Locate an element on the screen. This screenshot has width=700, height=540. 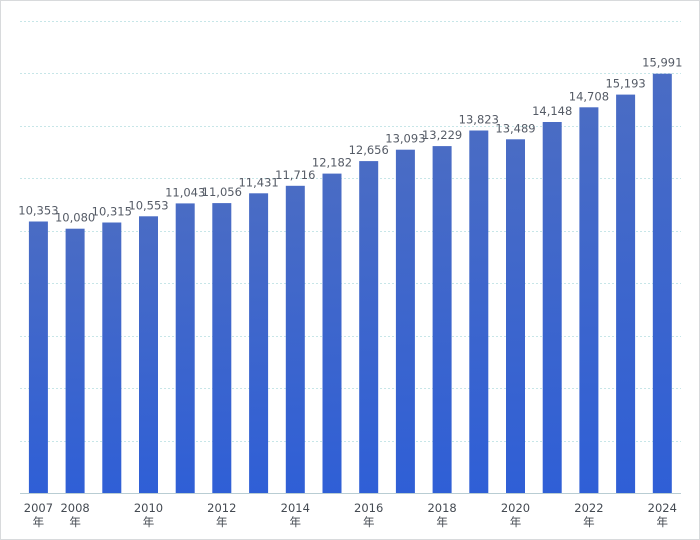
x-tick-label-year: 2016 is located at coordinates (368, 508).